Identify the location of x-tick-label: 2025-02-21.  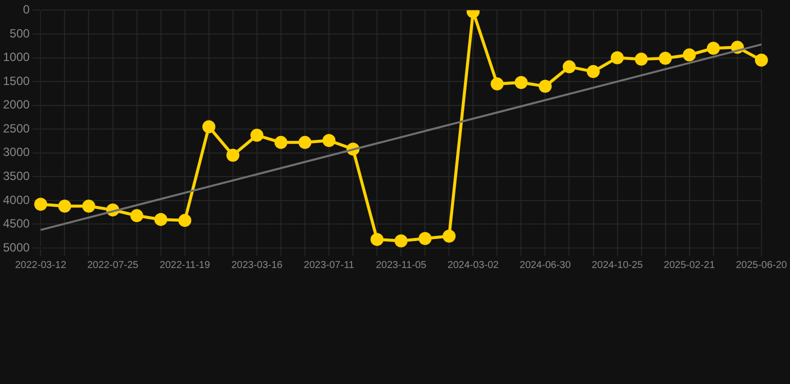
(690, 265).